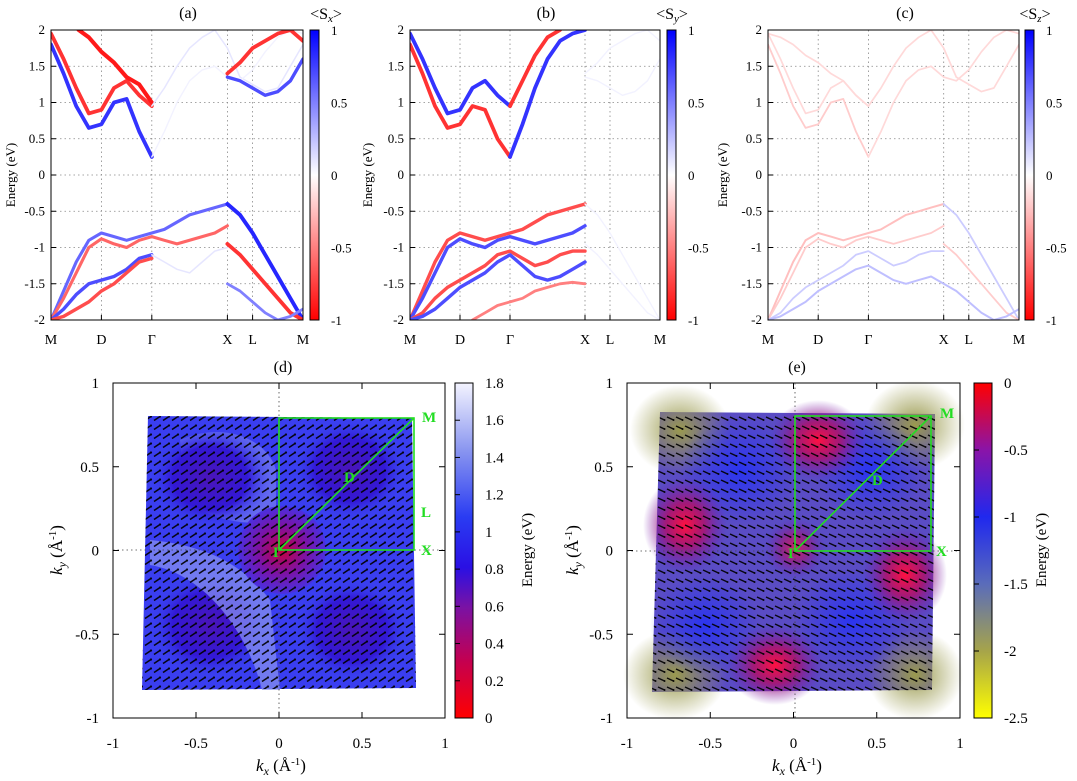 The image size is (1077, 781). I want to click on panel-e-colorbar-ticks: 0 -0.5 -1 -1.5 -2 -2.5, so click(1001, 551).